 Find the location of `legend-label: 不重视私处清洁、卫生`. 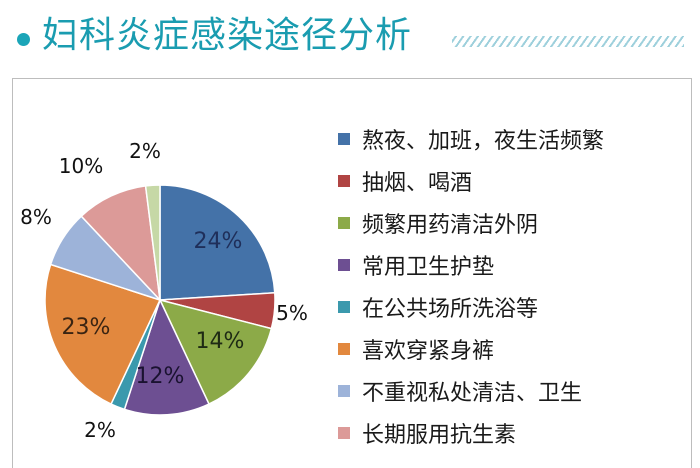

legend-label: 不重视私处清洁、卫生 is located at coordinates (472, 393).